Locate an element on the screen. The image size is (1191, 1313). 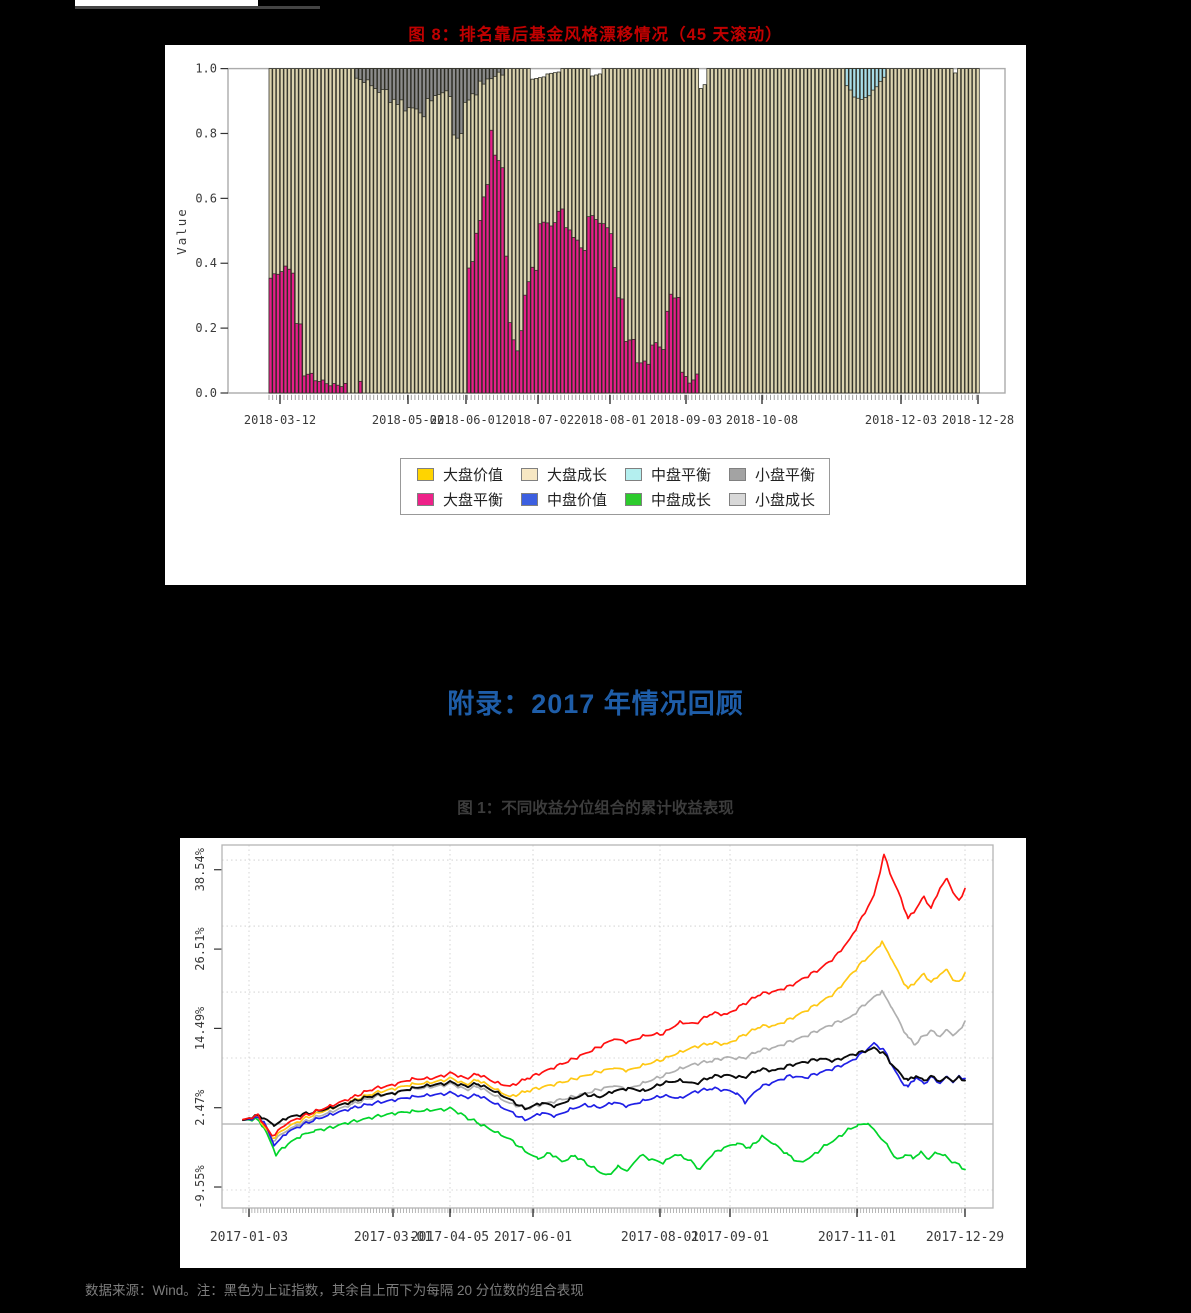
figure8-title: 图 8：排名靠后基金风格漂移情况（45 天滚动） is located at coordinates (595, 35).